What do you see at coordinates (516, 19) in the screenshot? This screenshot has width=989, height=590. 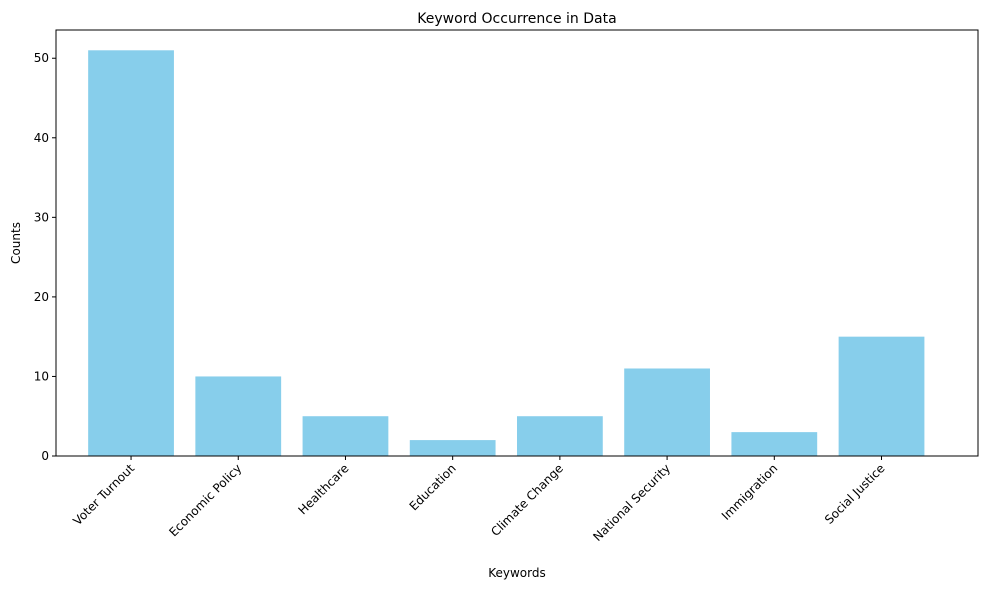 I see `chart-title: Keyword Occurrence in Data` at bounding box center [516, 19].